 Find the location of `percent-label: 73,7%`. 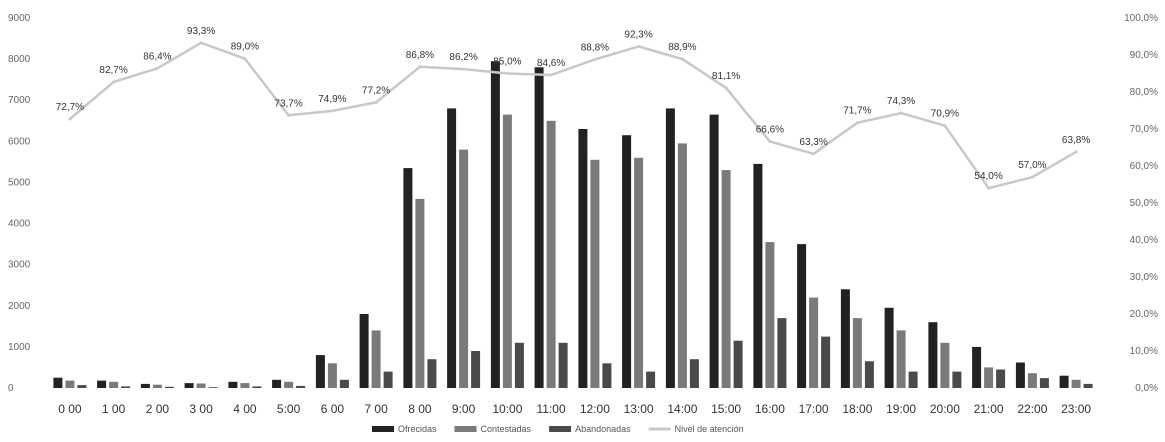

percent-label: 73,7% is located at coordinates (288, 103).